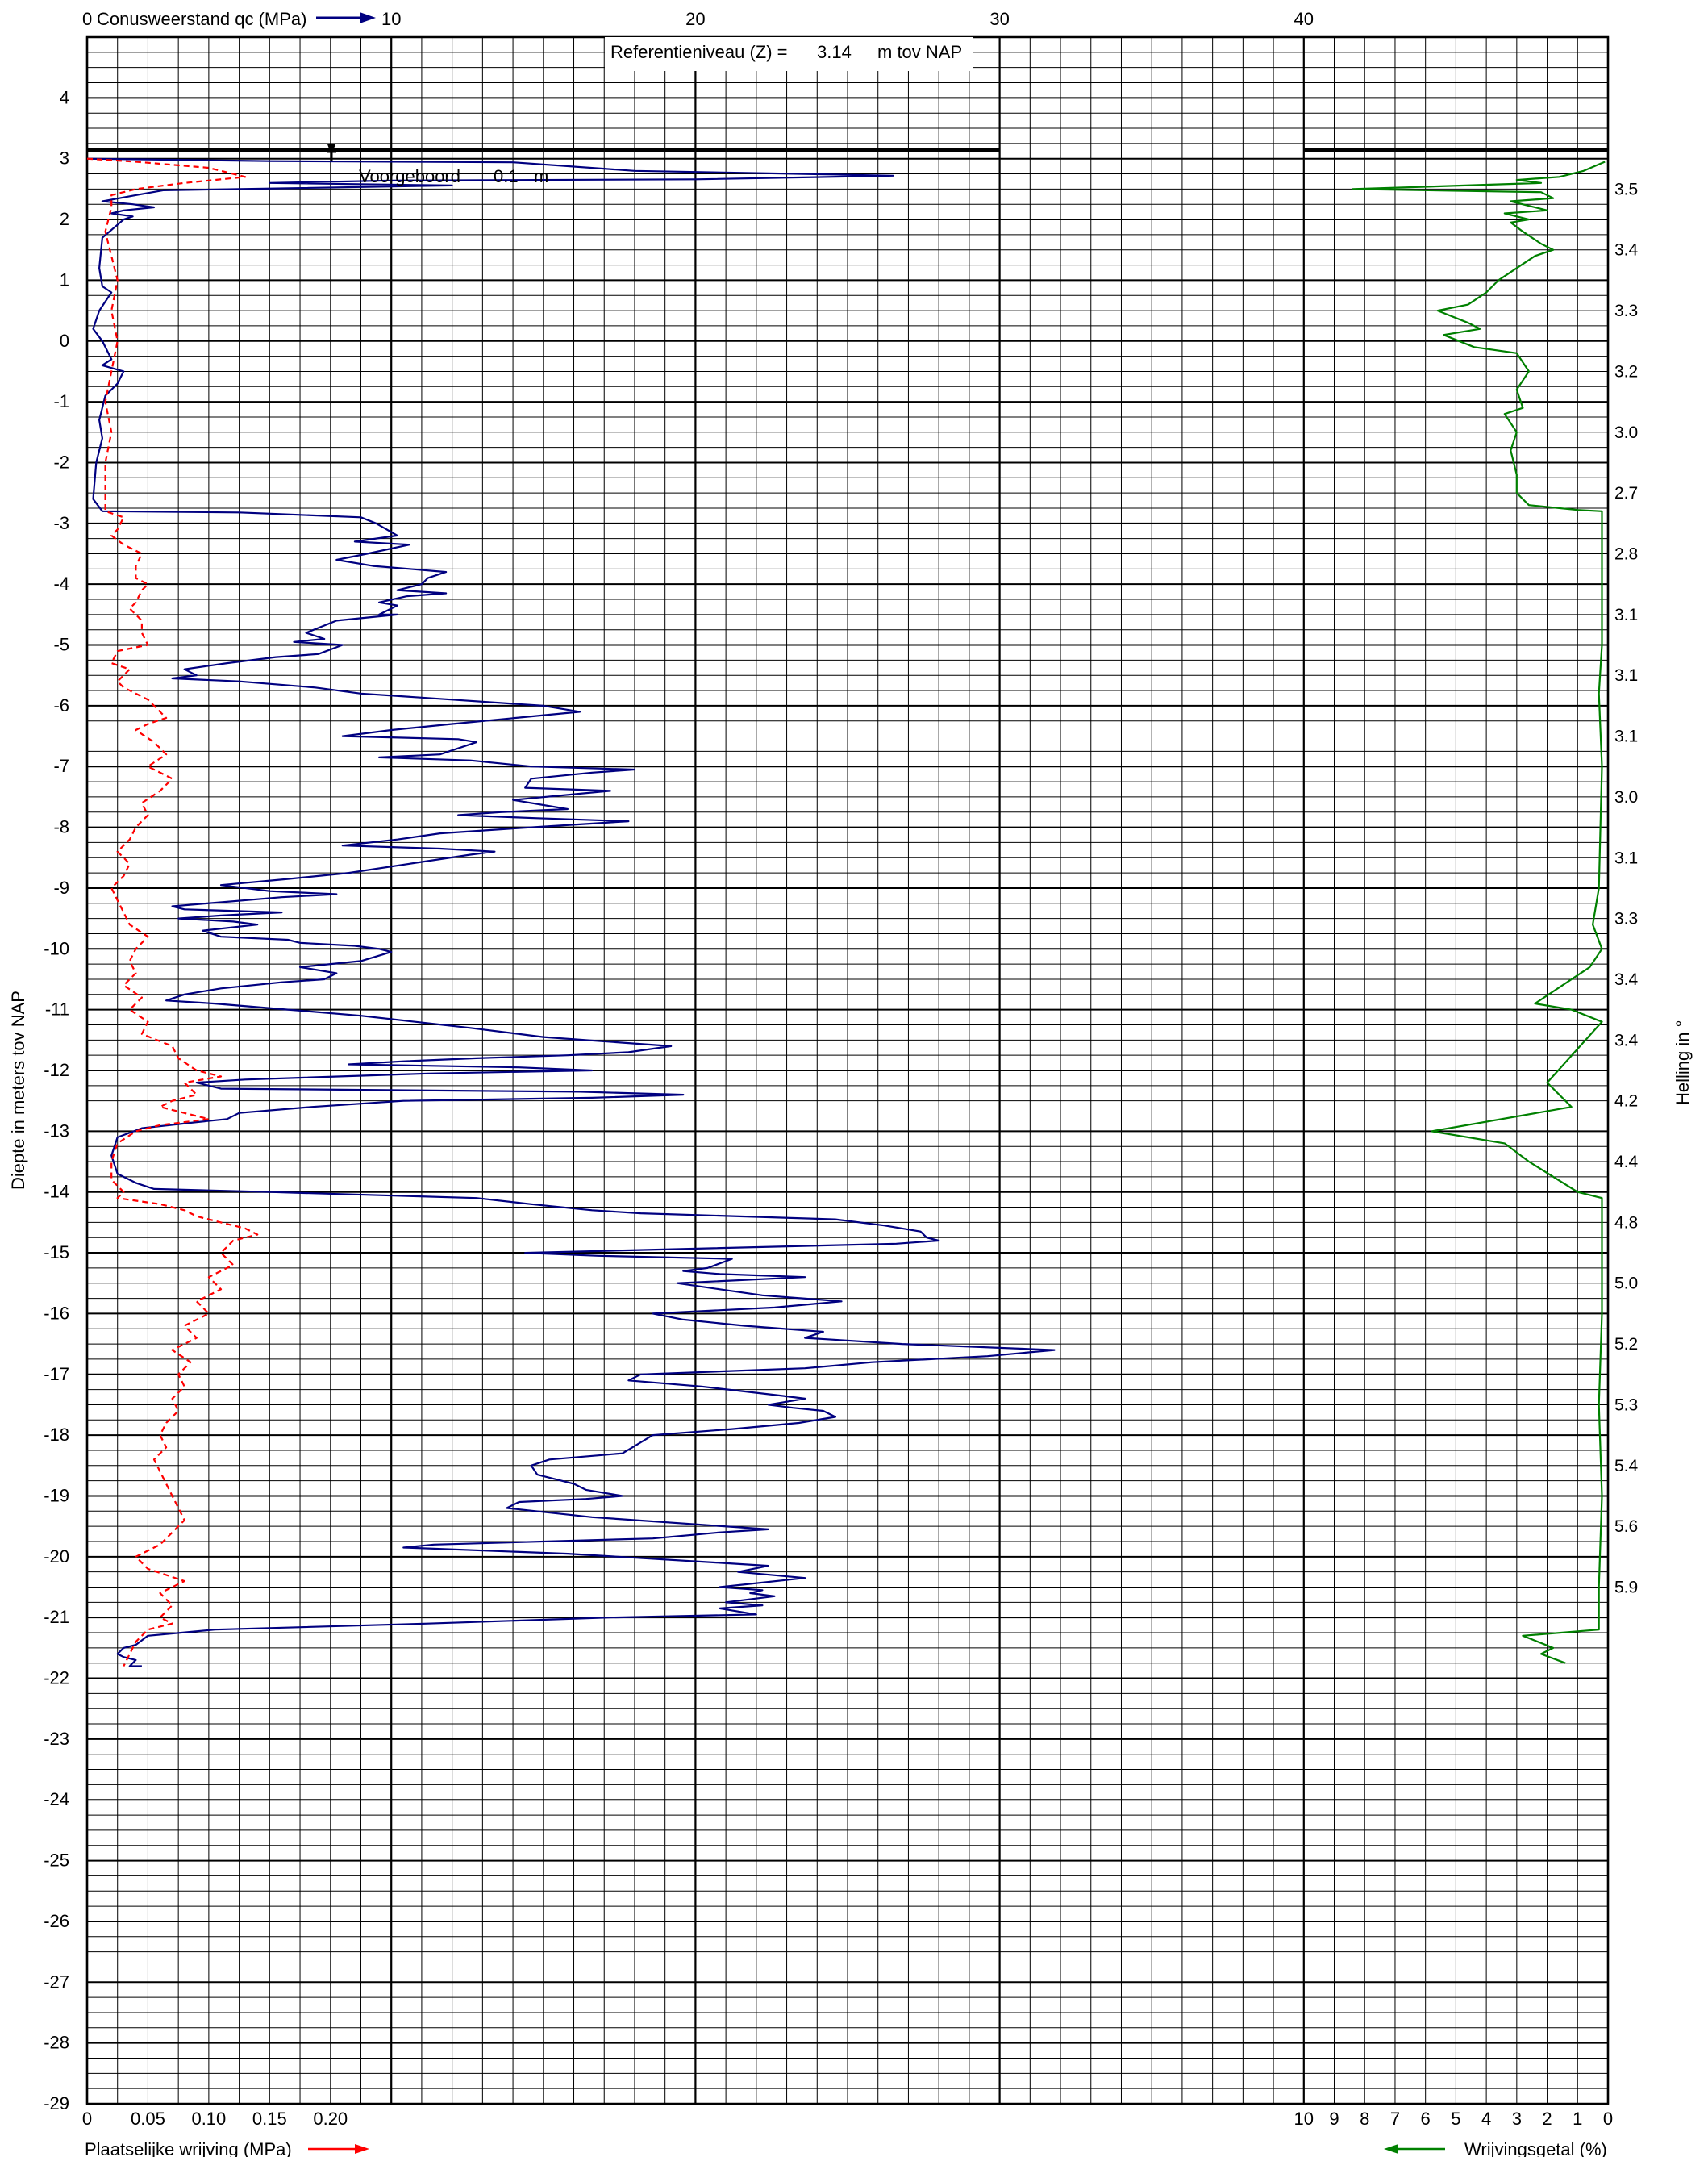 This screenshot has width=1708, height=2157. I want to click on helling-value: 5.3, so click(1626, 1405).